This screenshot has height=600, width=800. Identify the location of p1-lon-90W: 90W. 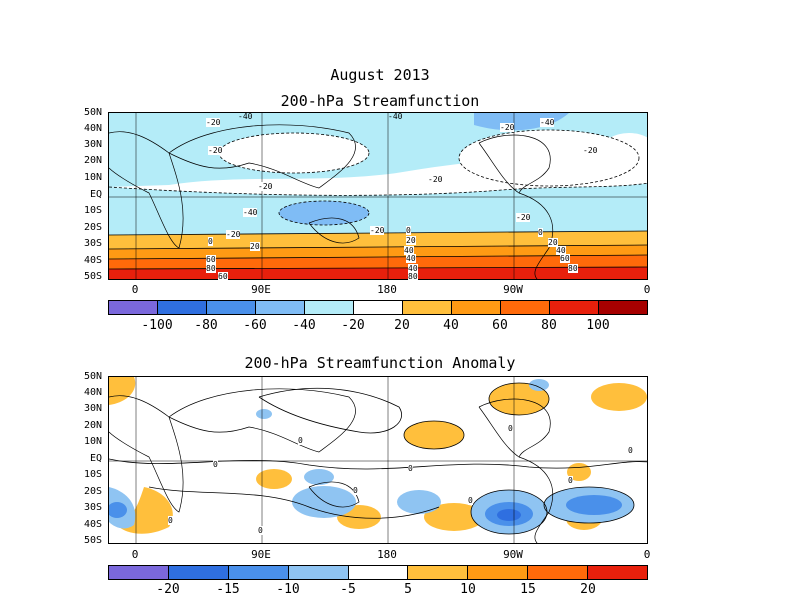
(513, 289).